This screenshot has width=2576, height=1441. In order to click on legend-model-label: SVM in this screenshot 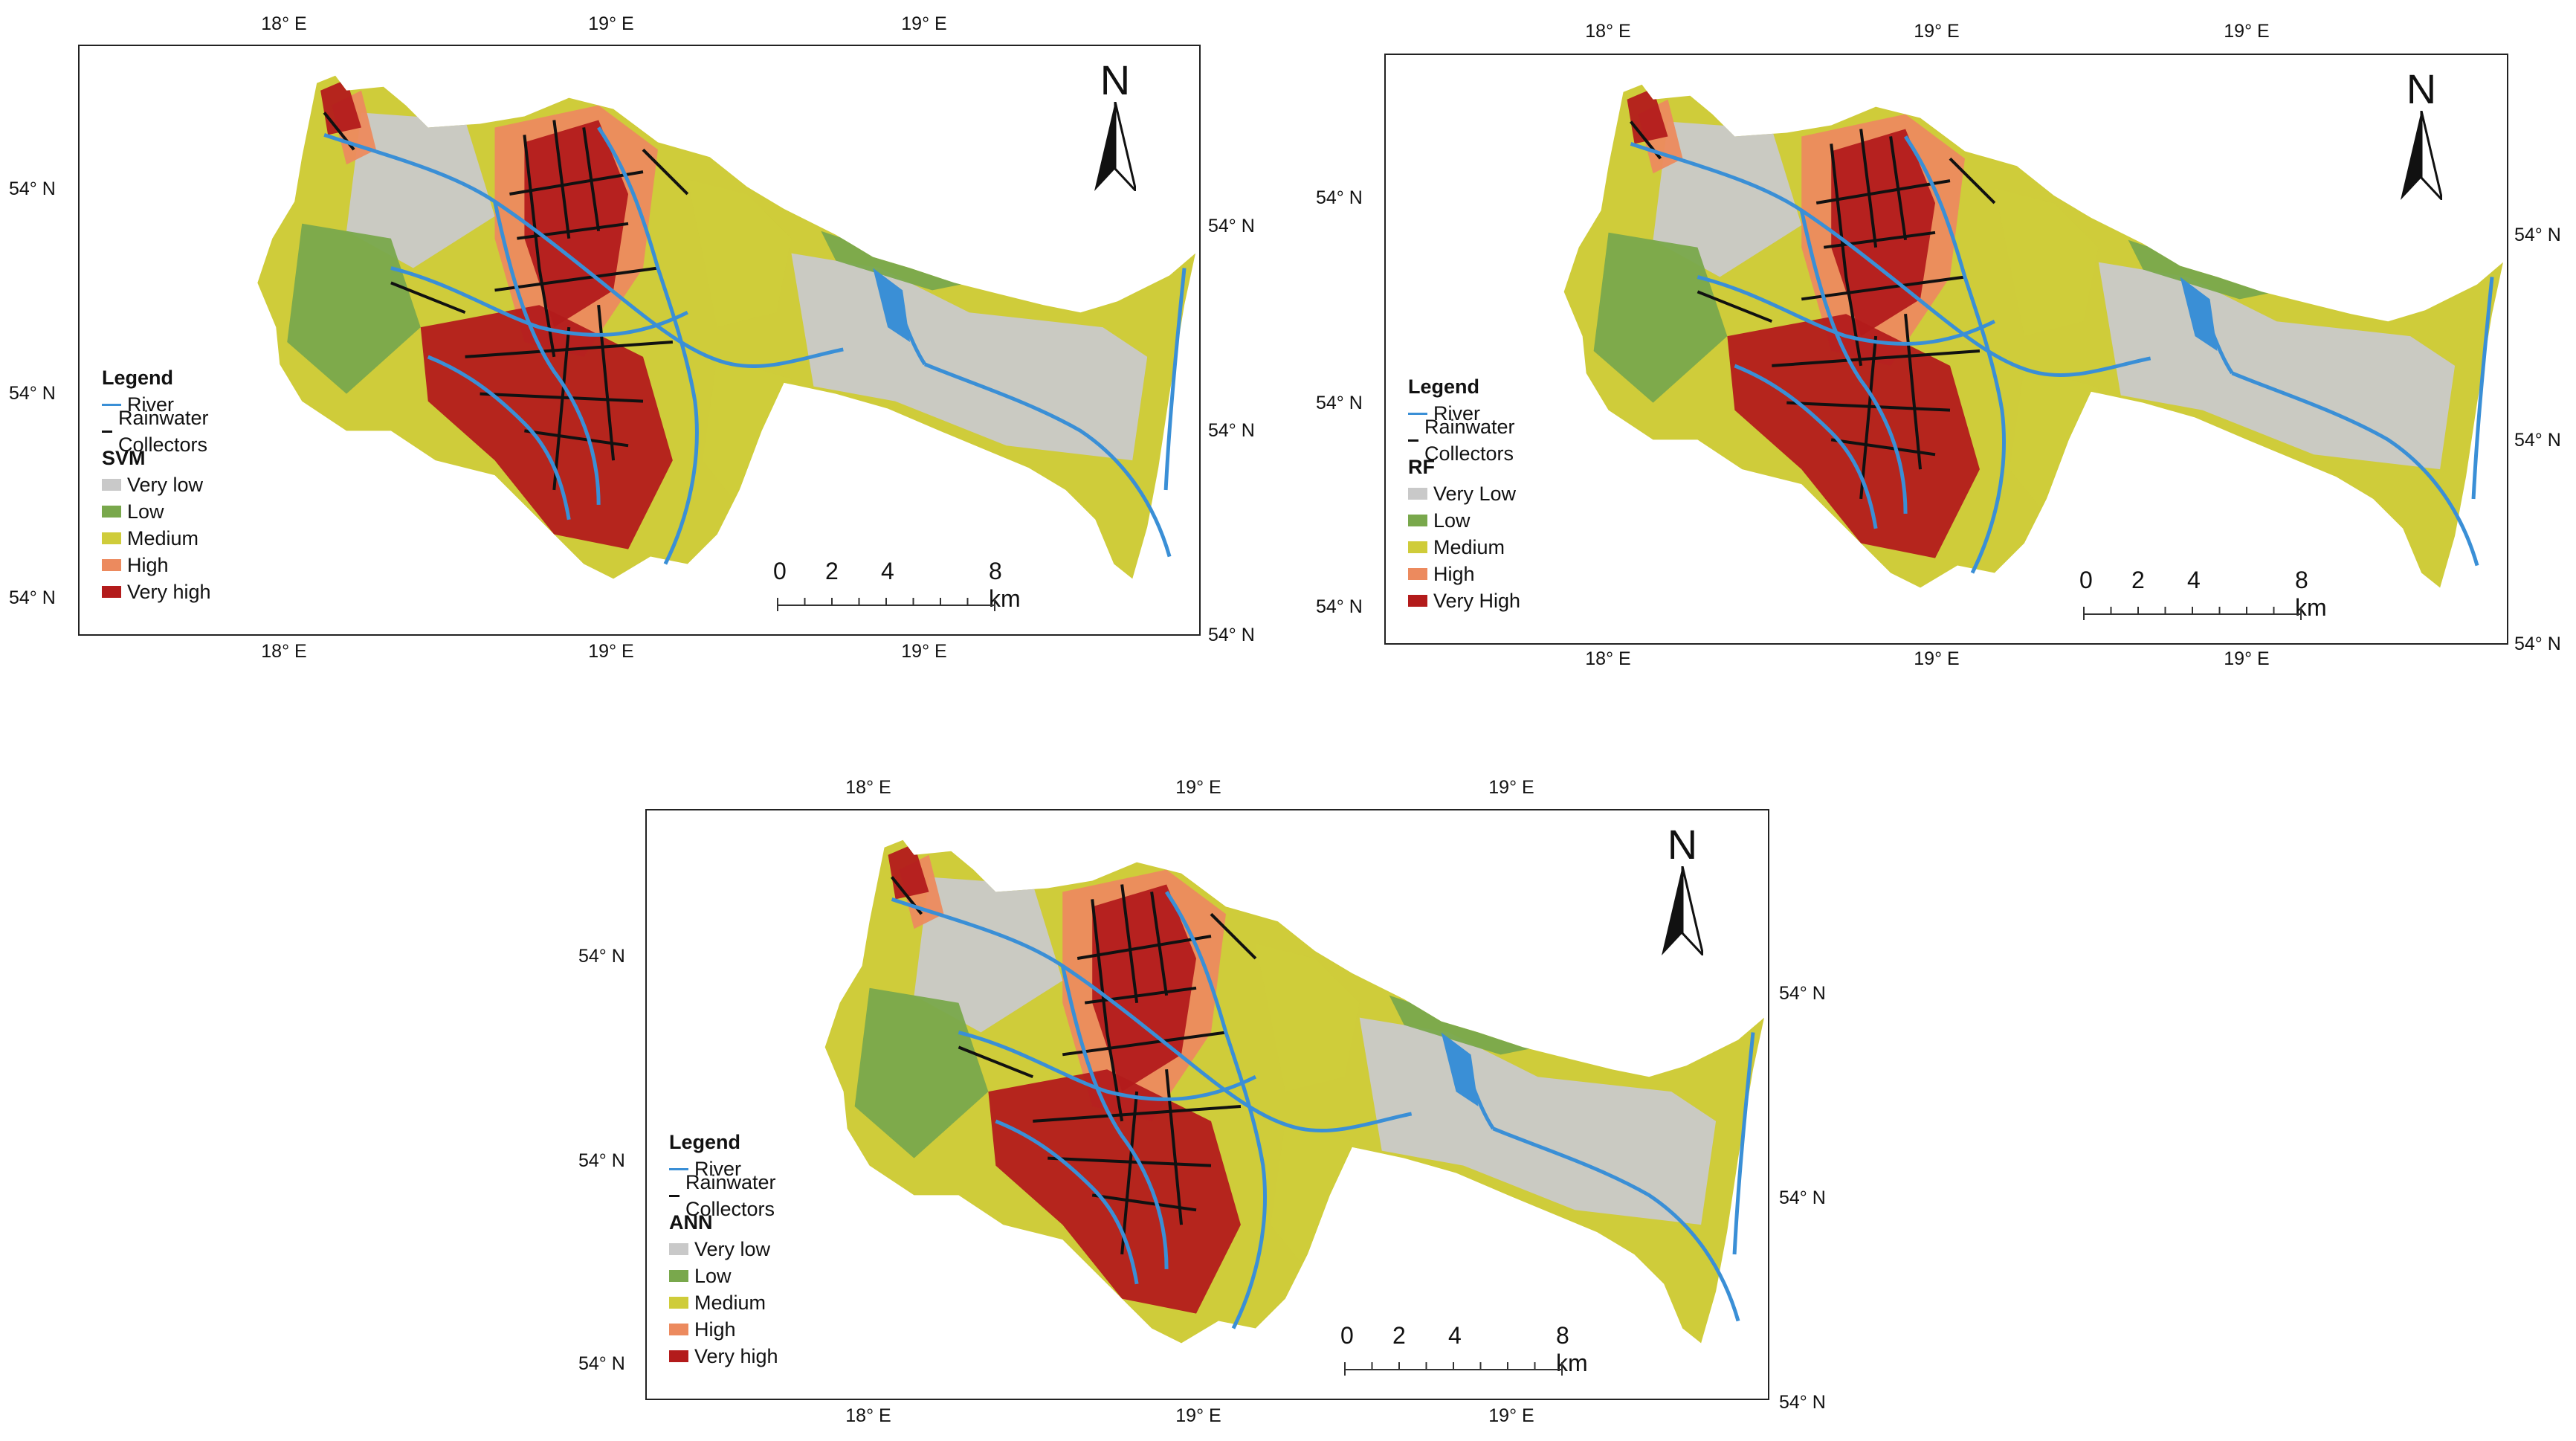, I will do `click(124, 458)`.